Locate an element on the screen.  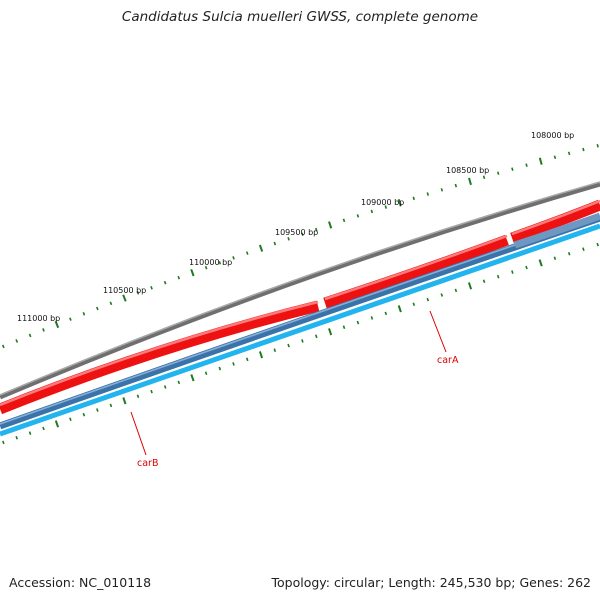
scale-label-109500: 109500 bp is located at coordinates (296, 232).